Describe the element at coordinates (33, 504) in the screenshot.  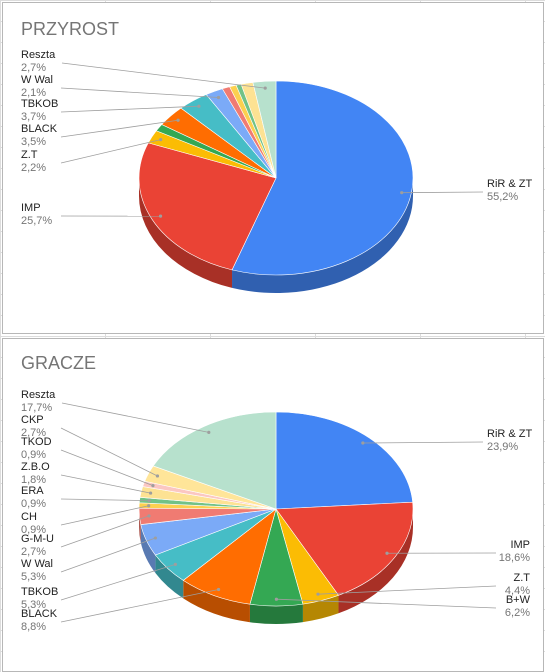
I see `slice-value-era: 0,9%` at that location.